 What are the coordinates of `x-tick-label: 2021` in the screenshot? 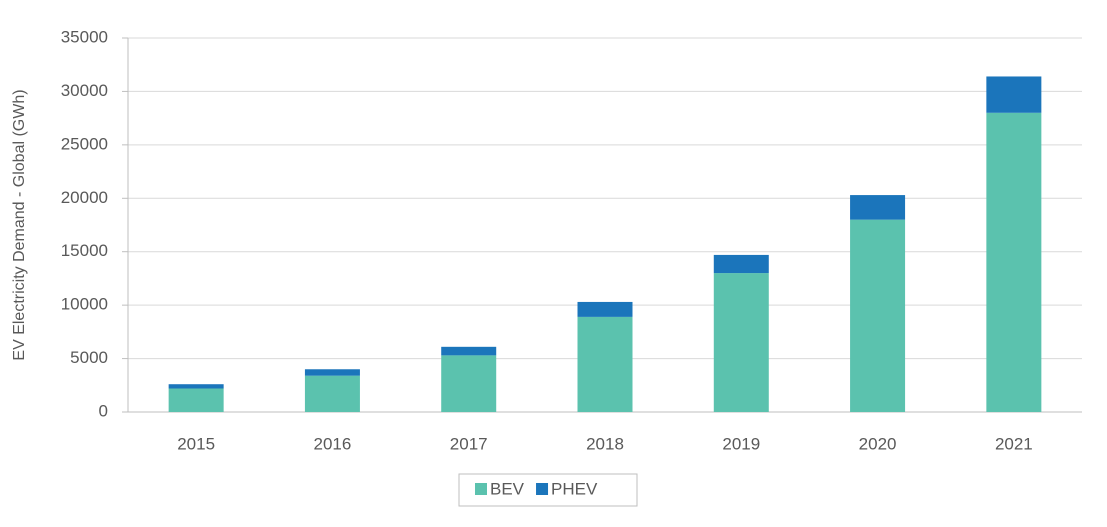 It's located at (1014, 443).